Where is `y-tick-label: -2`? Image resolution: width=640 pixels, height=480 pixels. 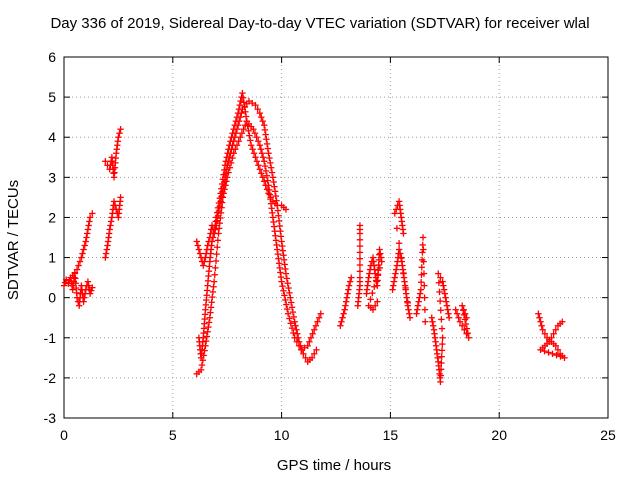
y-tick-label: -2 is located at coordinates (50, 378).